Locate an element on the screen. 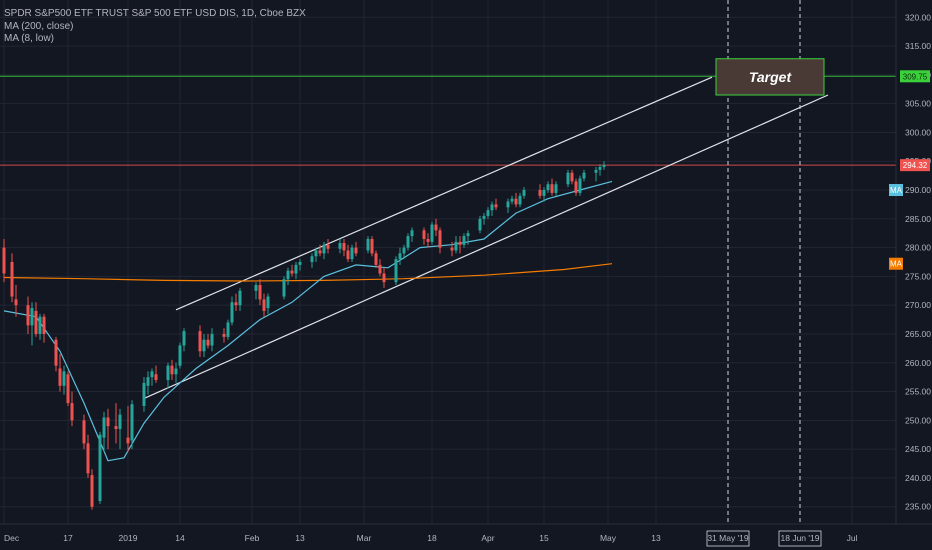 This screenshot has width=932, height=550. y-tick-label: 250.00 is located at coordinates (918, 420).